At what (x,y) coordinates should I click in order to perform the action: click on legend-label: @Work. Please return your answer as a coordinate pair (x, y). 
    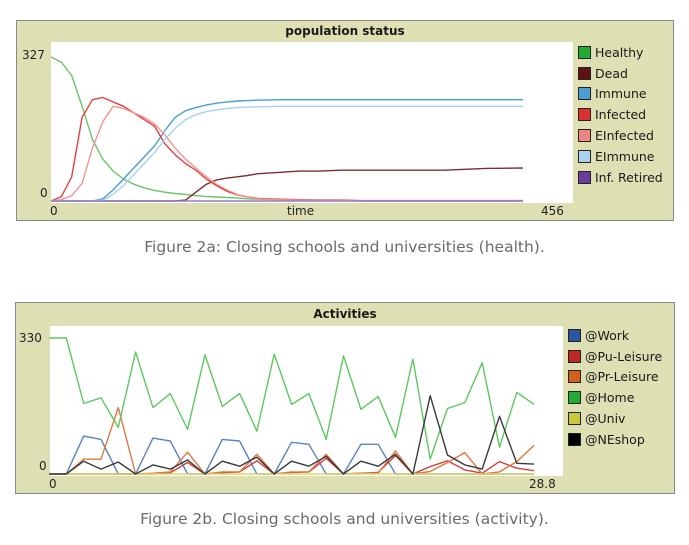
    Looking at the image, I should click on (607, 335).